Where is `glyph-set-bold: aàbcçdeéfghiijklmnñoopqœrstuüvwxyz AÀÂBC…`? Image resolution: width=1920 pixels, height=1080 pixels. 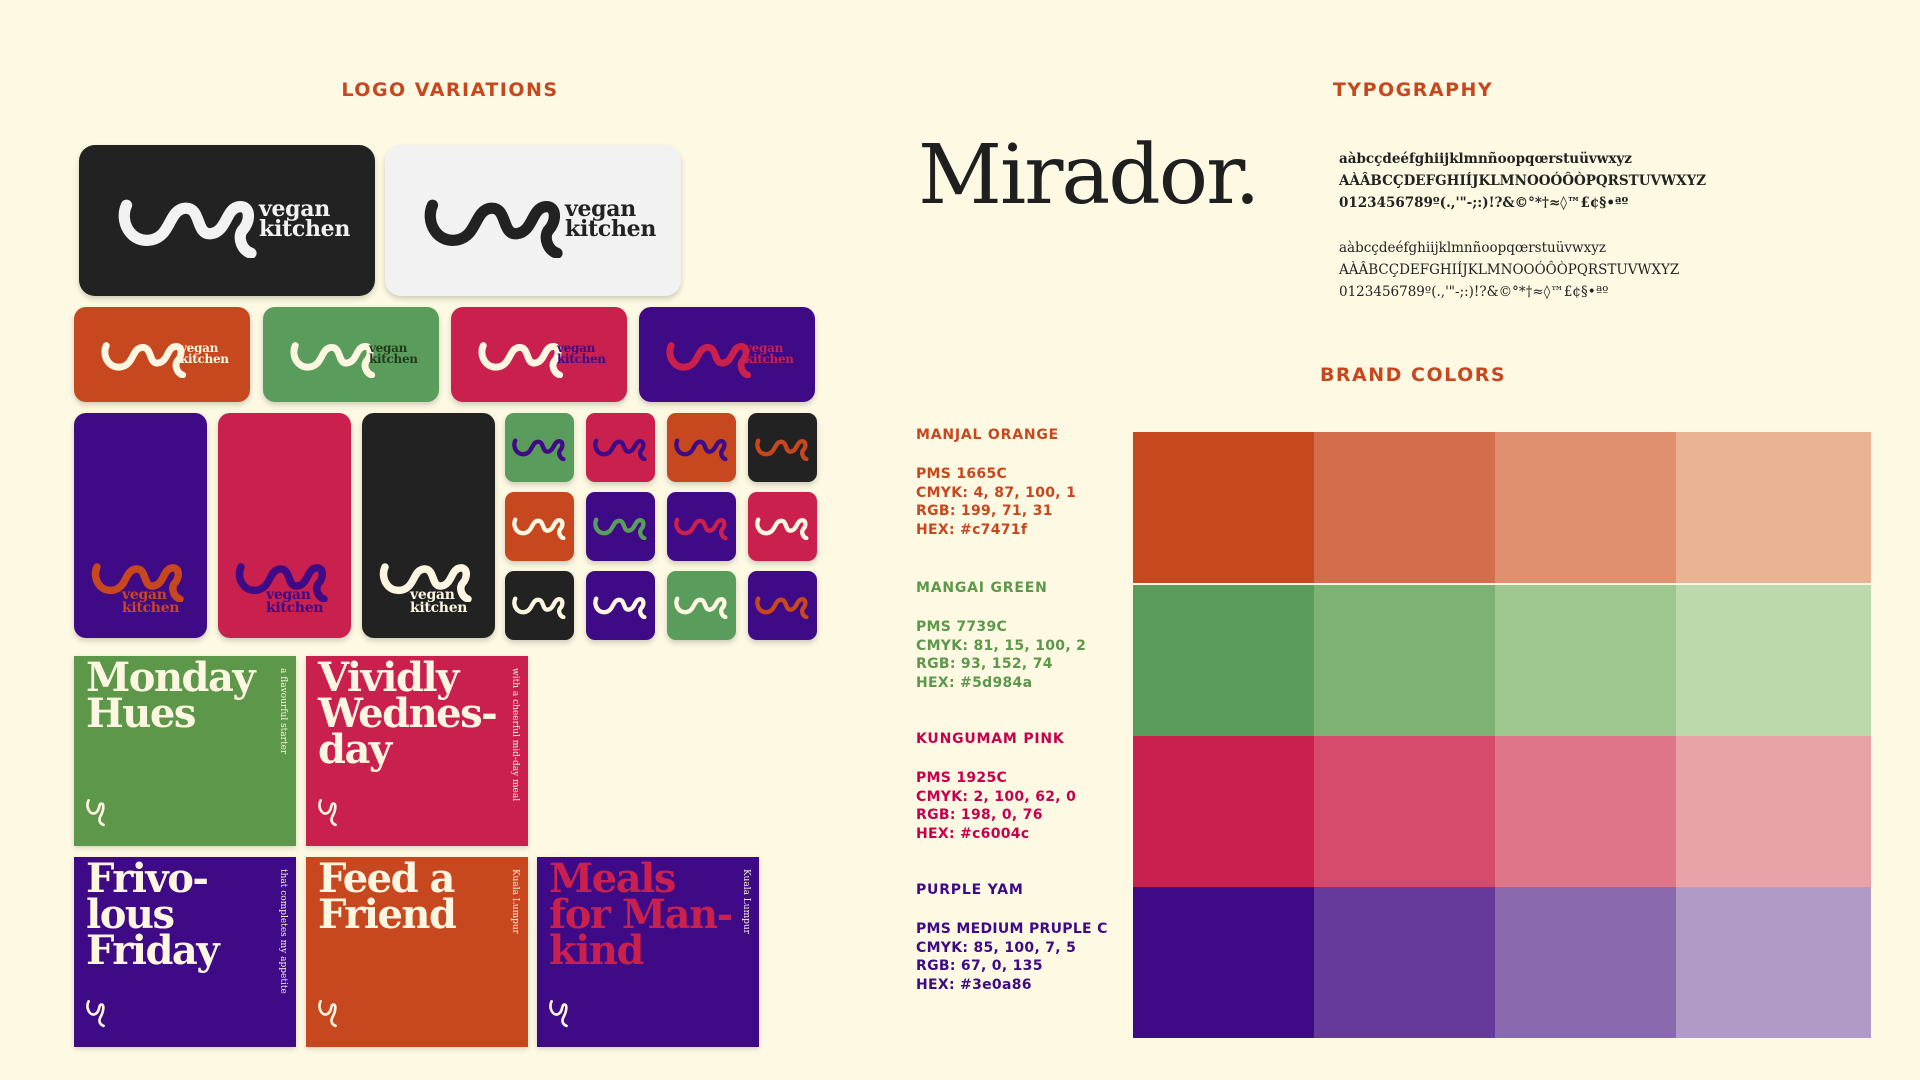
glyph-set-bold: aàbcçdeéfghiijklmnñoopqœrstuüvwxyz AÀÂBC… is located at coordinates (1522, 181).